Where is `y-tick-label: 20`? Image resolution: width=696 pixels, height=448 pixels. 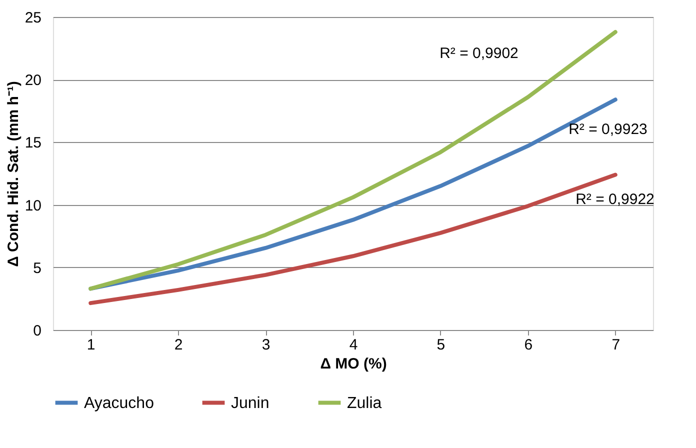 y-tick-label: 20 is located at coordinates (33, 81).